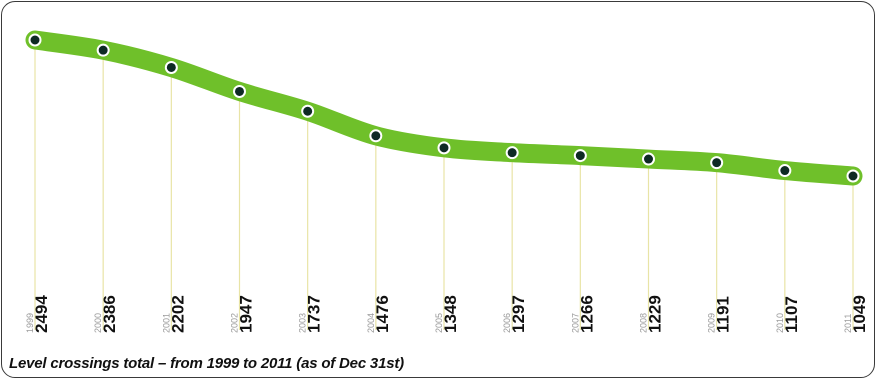 The height and width of the screenshot is (382, 879). I want to click on year-tick-label: 2004, so click(371, 323).